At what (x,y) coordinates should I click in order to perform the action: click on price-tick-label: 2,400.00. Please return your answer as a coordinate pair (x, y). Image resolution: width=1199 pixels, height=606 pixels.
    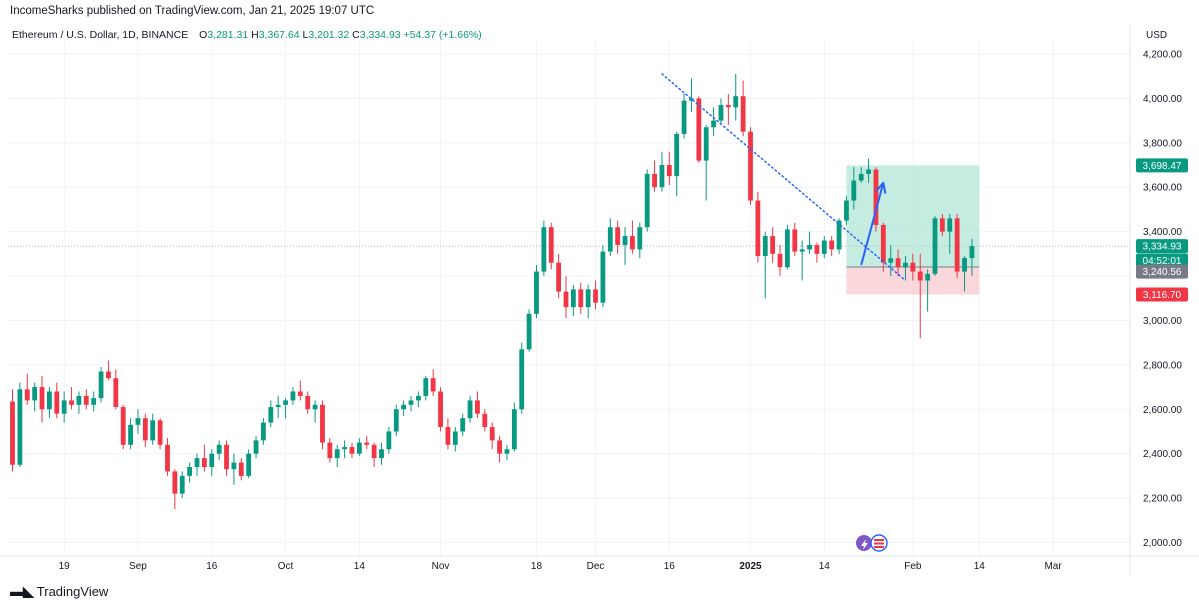
    Looking at the image, I should click on (1162, 454).